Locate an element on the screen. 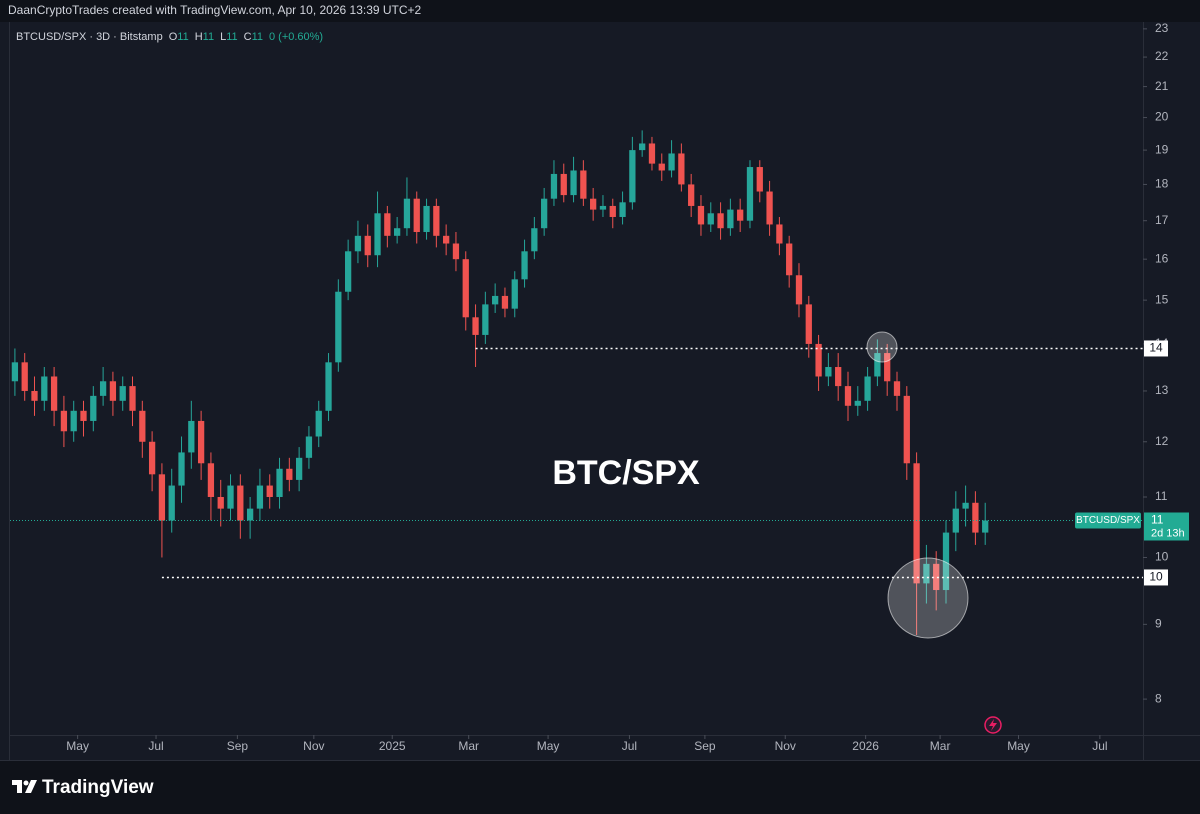 The width and height of the screenshot is (1200, 814). highlight-circle is located at coordinates (928, 598).